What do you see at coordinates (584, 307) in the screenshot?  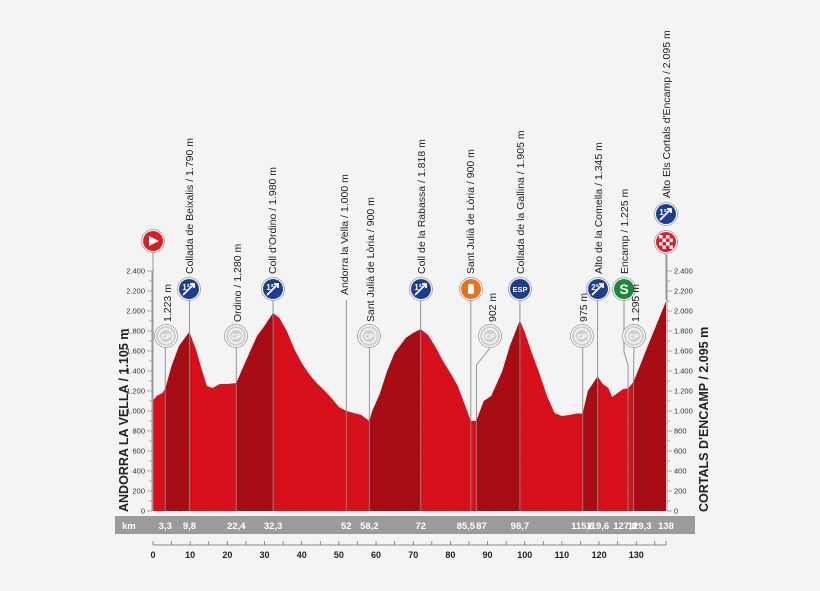 I see `marker-label: 975 m` at bounding box center [584, 307].